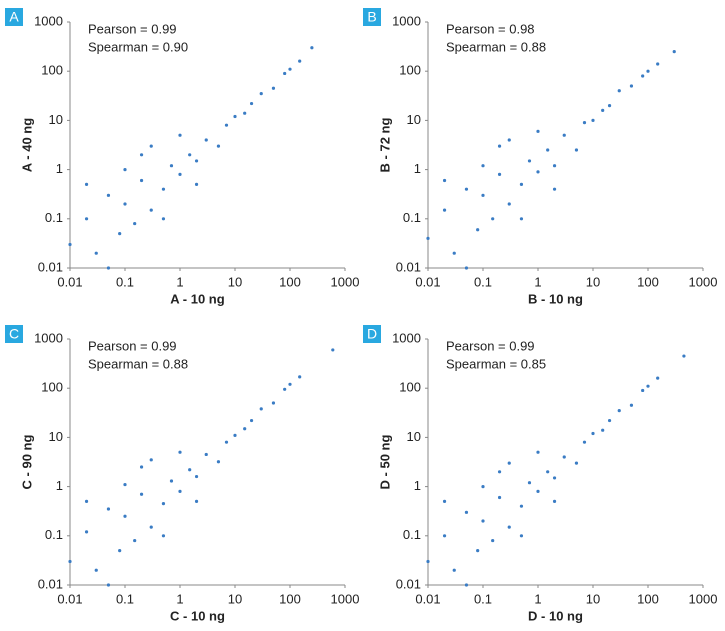 This screenshot has width=725, height=631. Describe the element at coordinates (26, 145) in the screenshot. I see `y-axis-title: A - 40 ng` at that location.